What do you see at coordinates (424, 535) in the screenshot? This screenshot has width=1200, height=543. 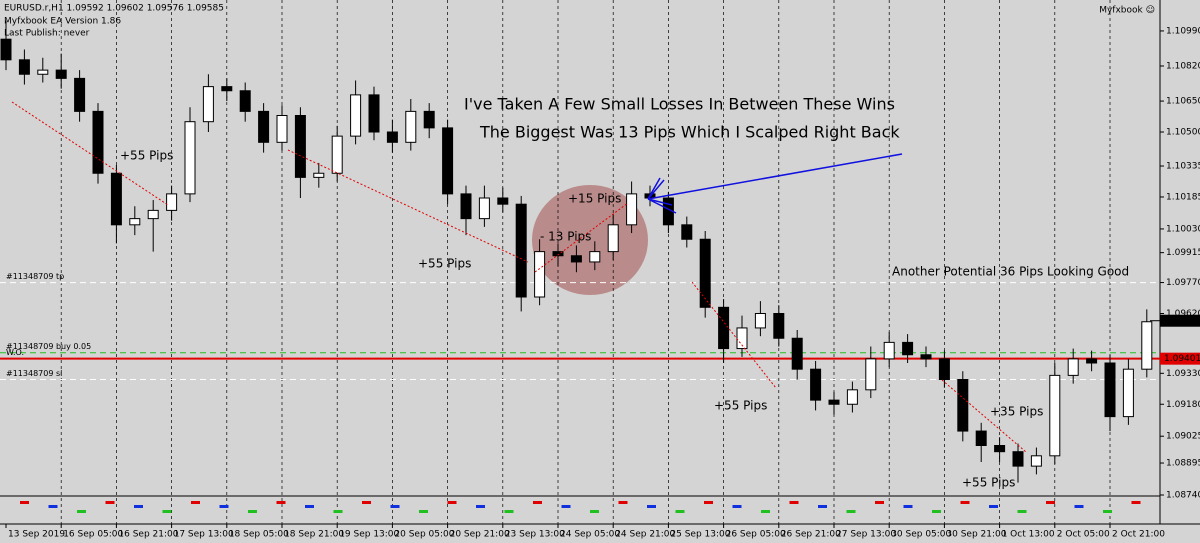 I see `x-tick-label: 20 Sep 05:00` at bounding box center [424, 535].